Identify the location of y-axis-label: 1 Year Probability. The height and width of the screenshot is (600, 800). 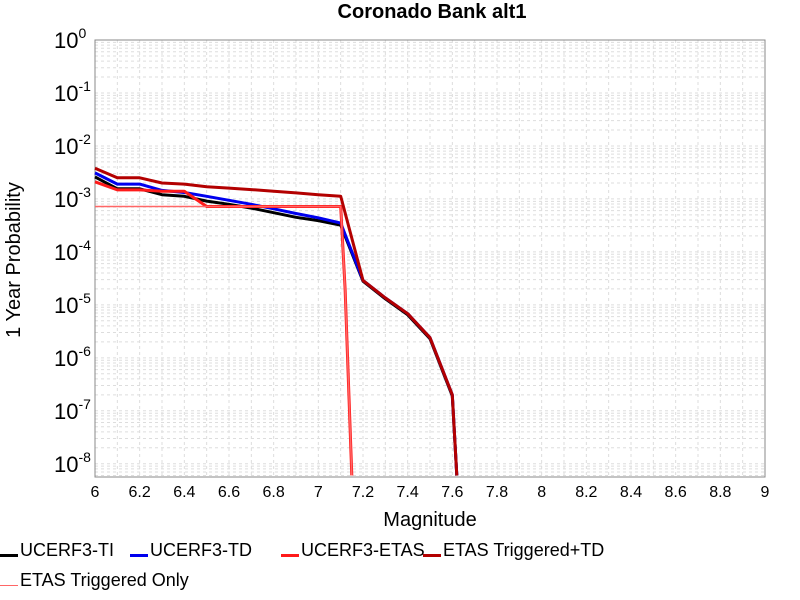
(14, 260).